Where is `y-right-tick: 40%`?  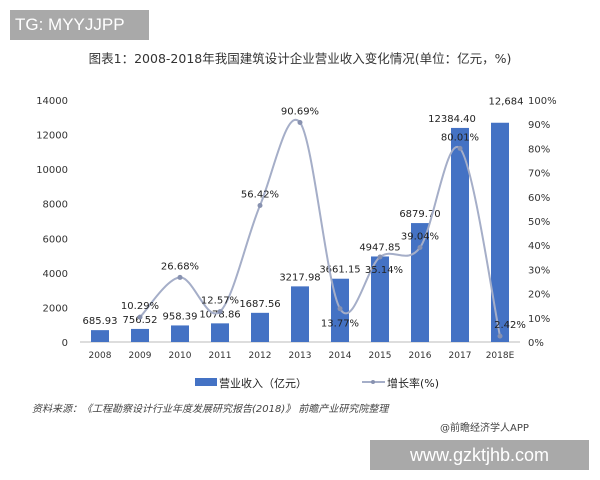 y-right-tick: 40% is located at coordinates (539, 246).